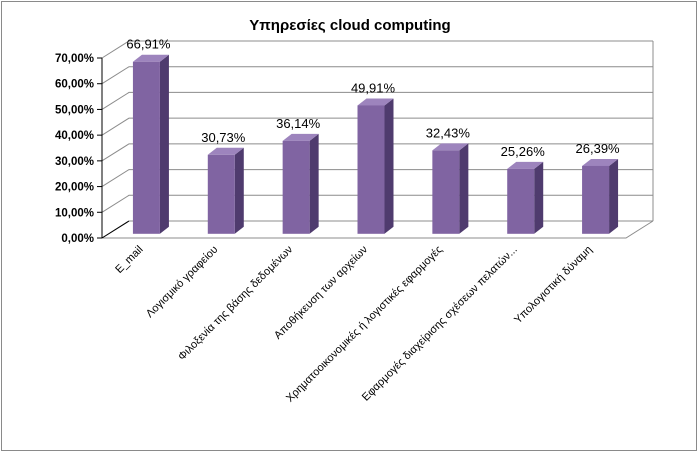  Describe the element at coordinates (74, 136) in the screenshot. I see `y-tick-label: 40,00%` at that location.